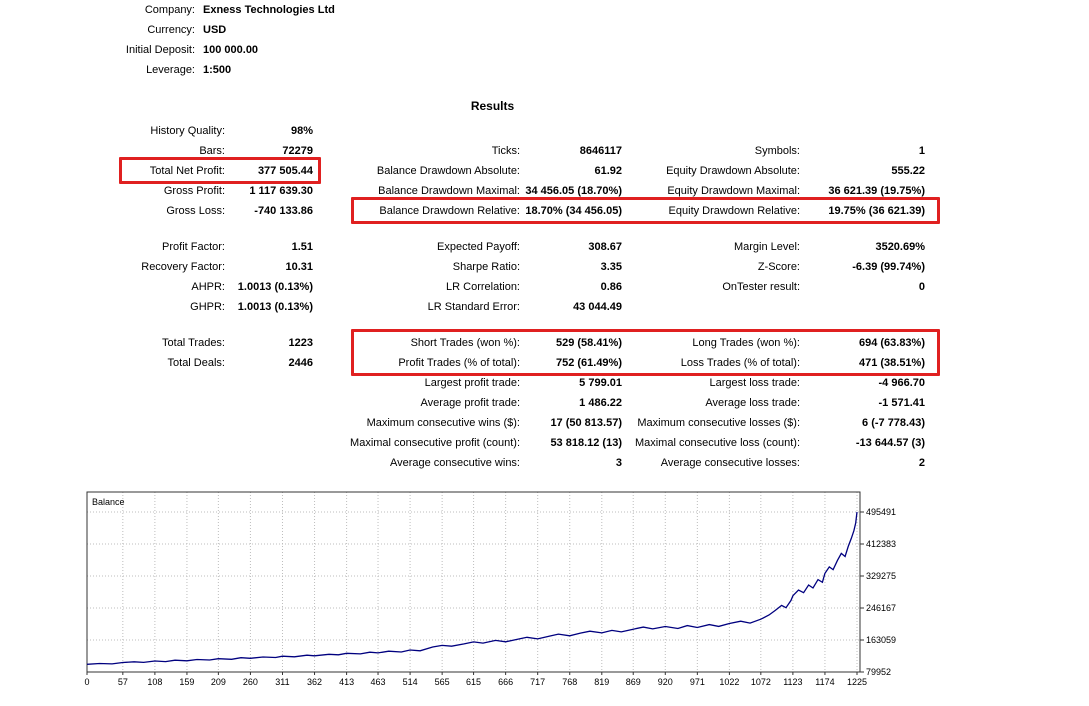 This screenshot has width=1089, height=706. What do you see at coordinates (588, 363) in the screenshot?
I see `mid-stat-value: 752 (61.49%)` at bounding box center [588, 363].